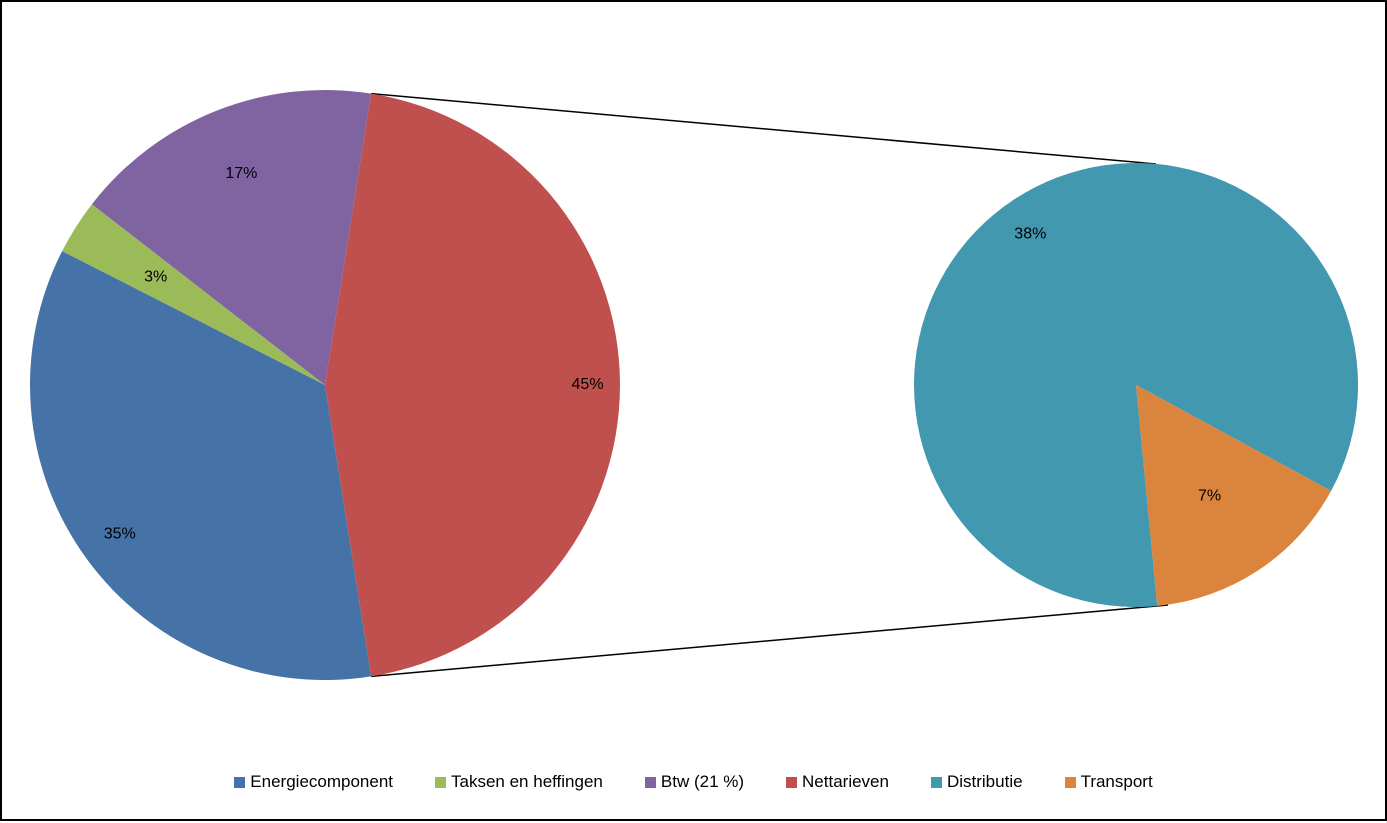 The width and height of the screenshot is (1387, 823). Describe the element at coordinates (770, 641) in the screenshot. I see `connector-line-bottom` at that location.